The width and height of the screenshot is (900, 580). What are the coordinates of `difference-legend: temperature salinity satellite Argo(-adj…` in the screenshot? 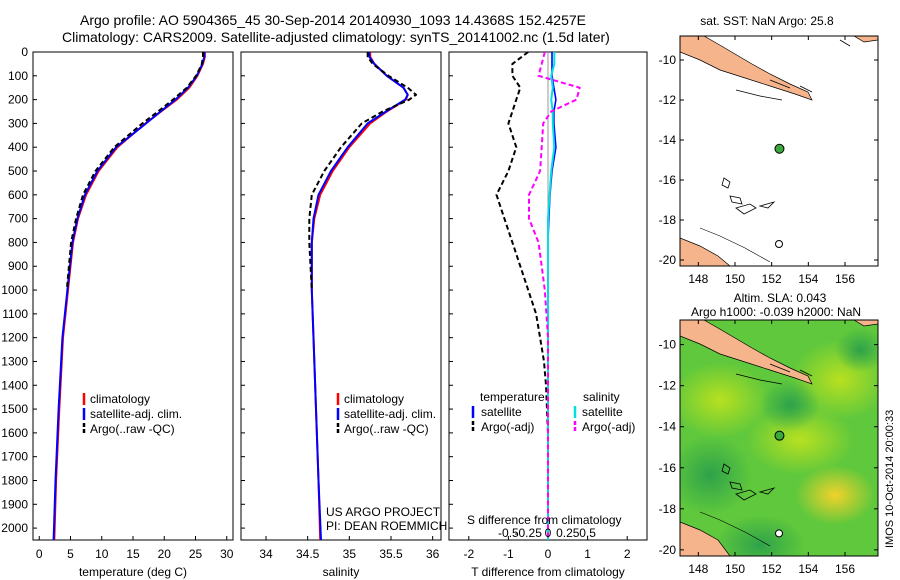 It's located at (553, 412).